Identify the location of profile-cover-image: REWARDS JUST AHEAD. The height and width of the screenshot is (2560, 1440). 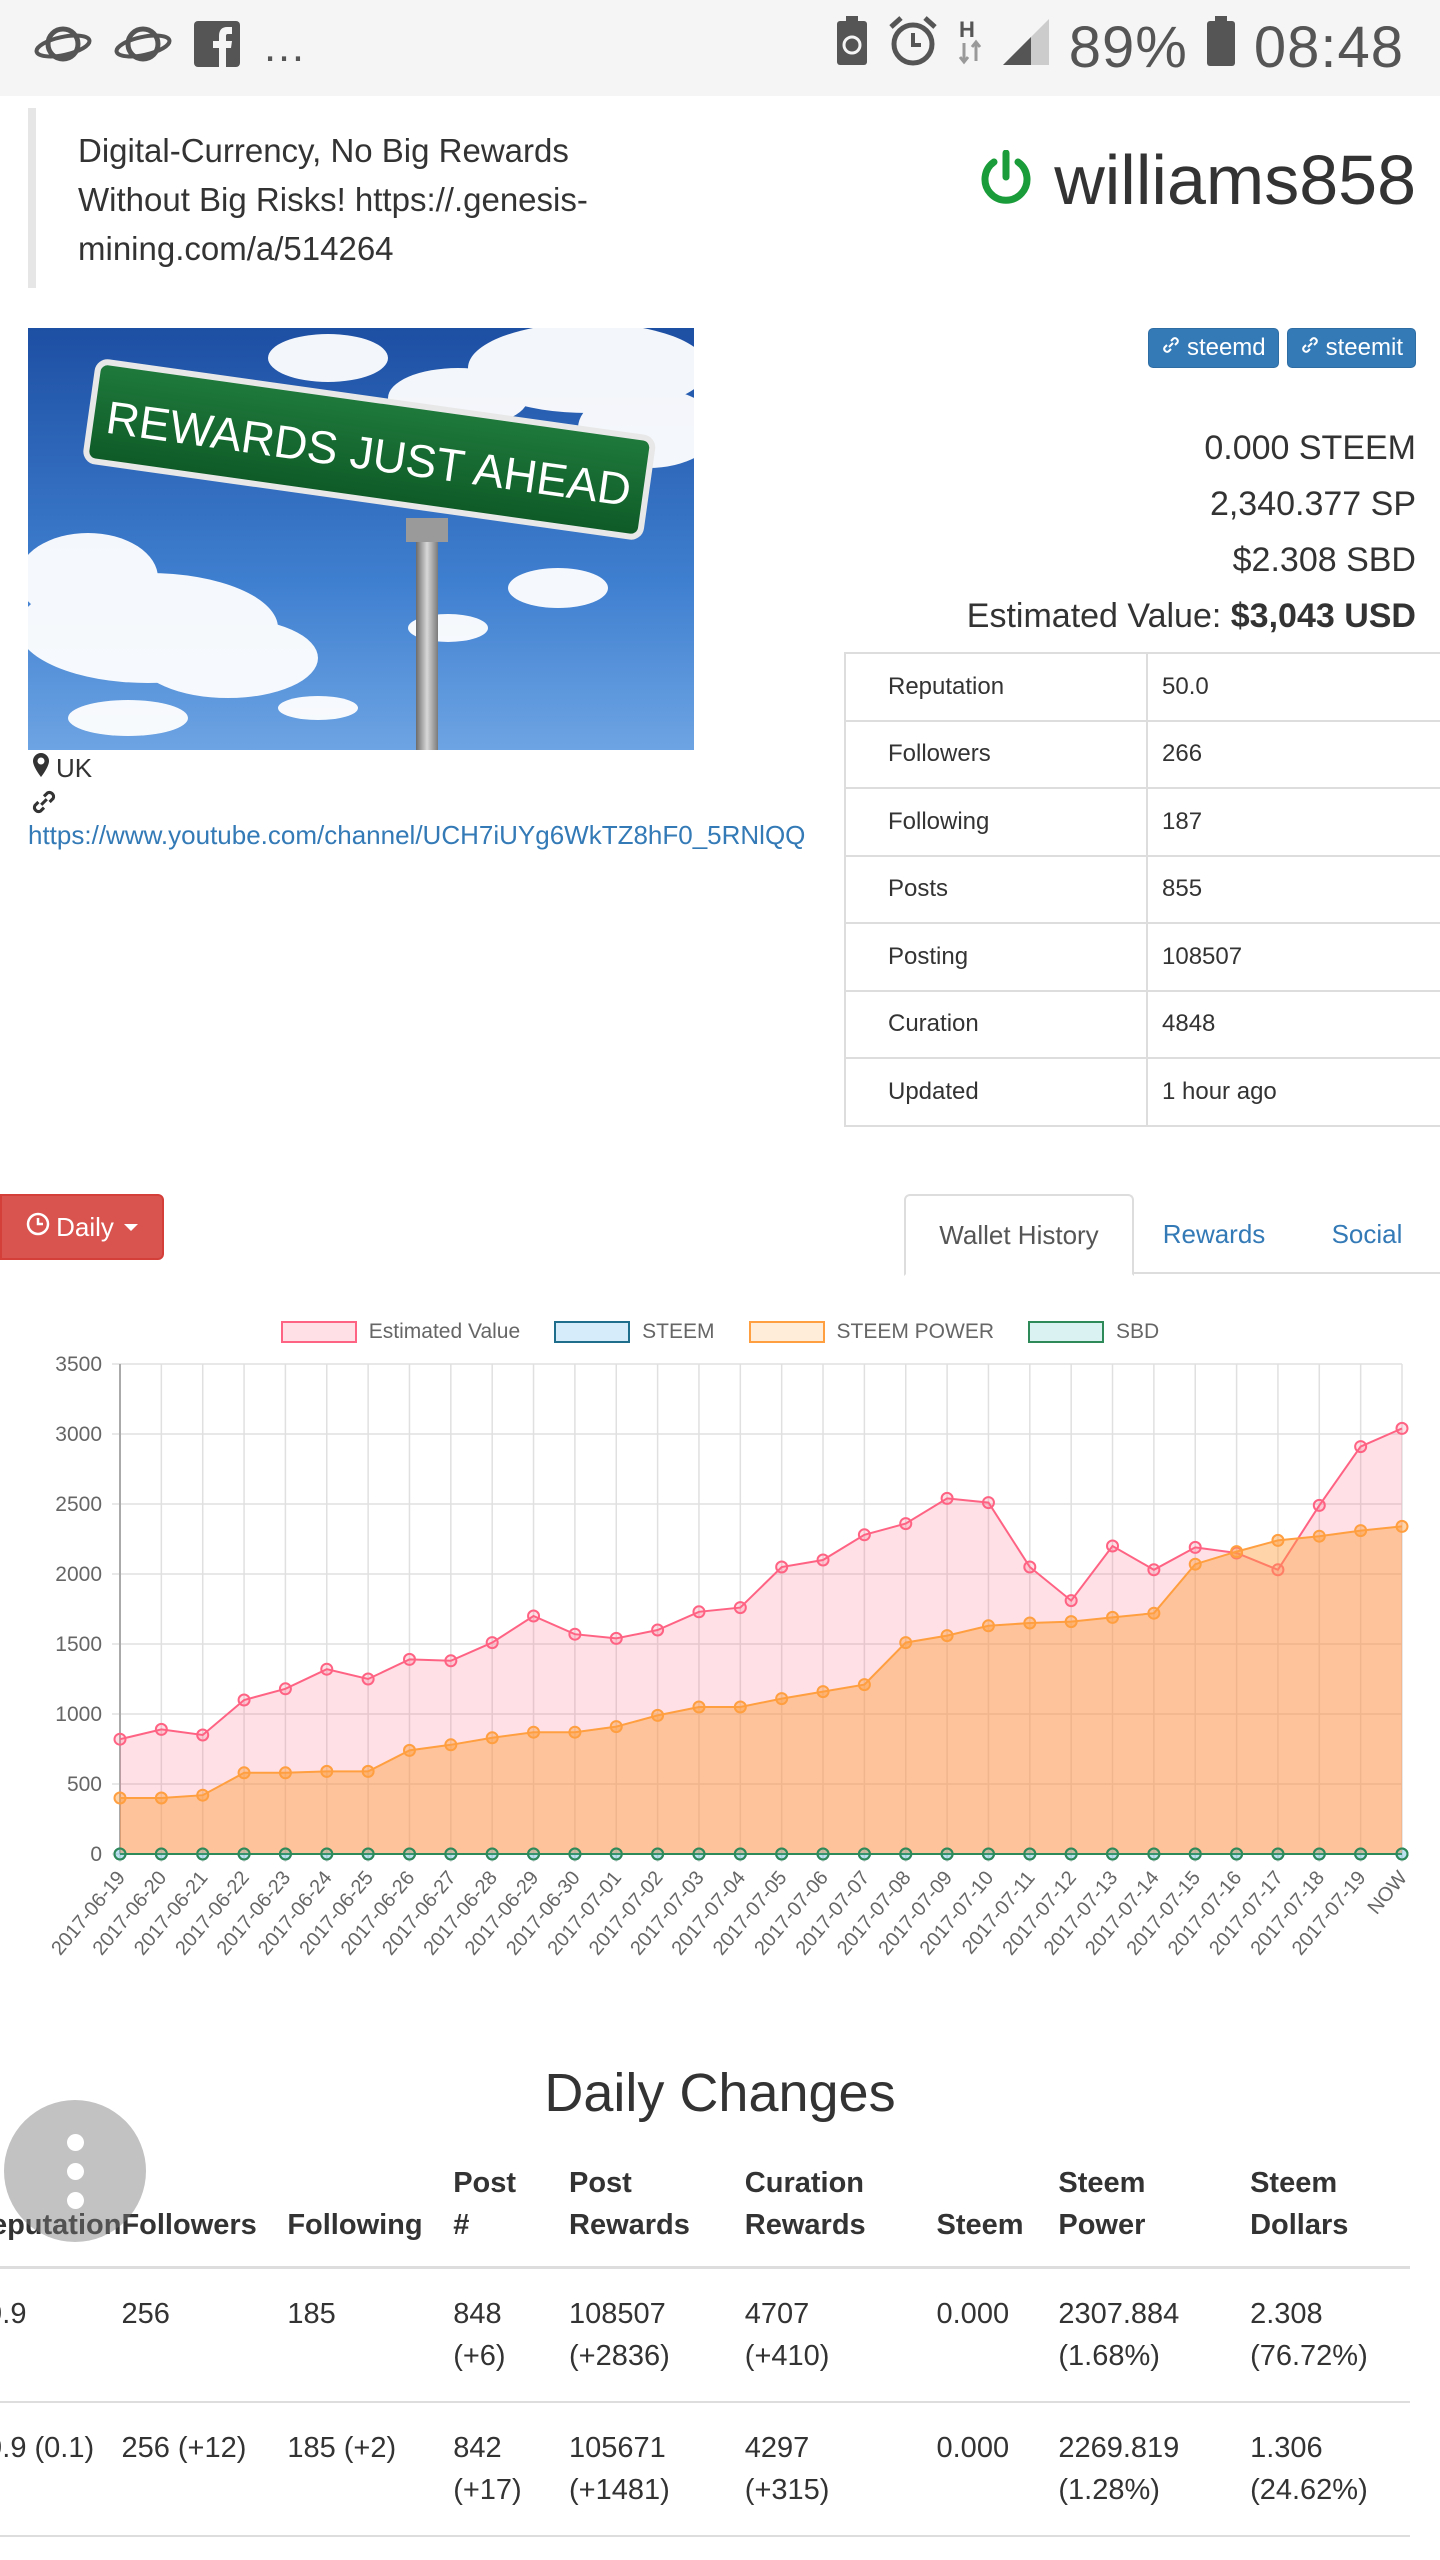
(361, 539).